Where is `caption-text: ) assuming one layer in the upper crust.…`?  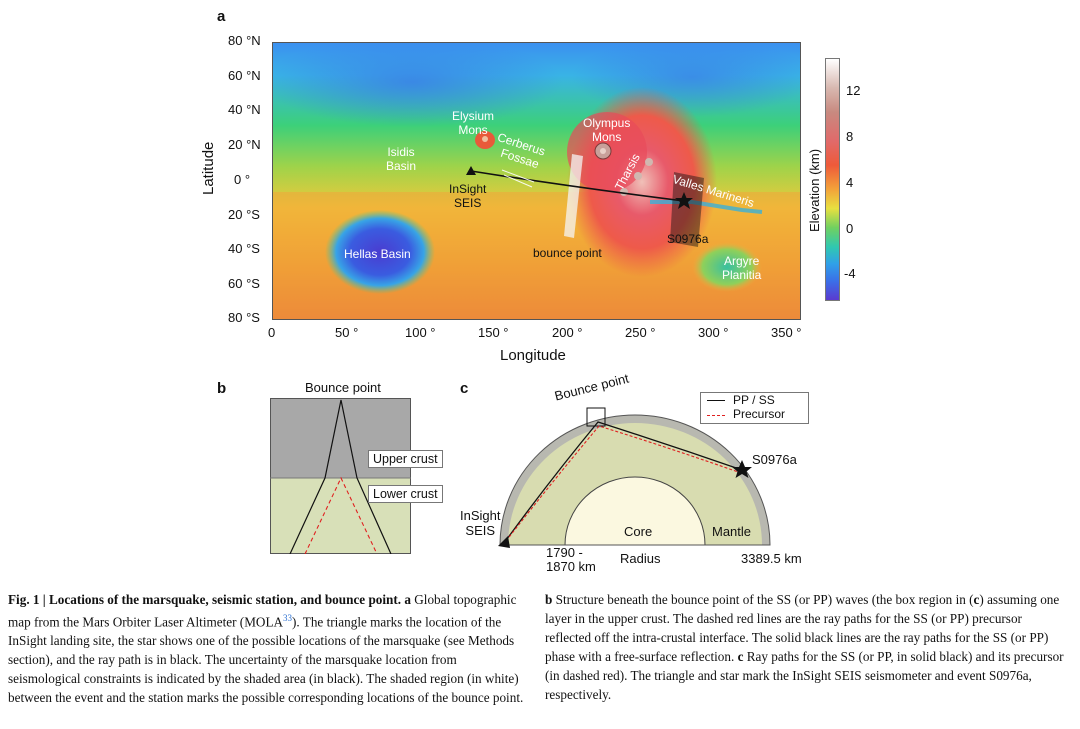
caption-text: ) assuming one layer in the upper crust.… is located at coordinates (802, 628).